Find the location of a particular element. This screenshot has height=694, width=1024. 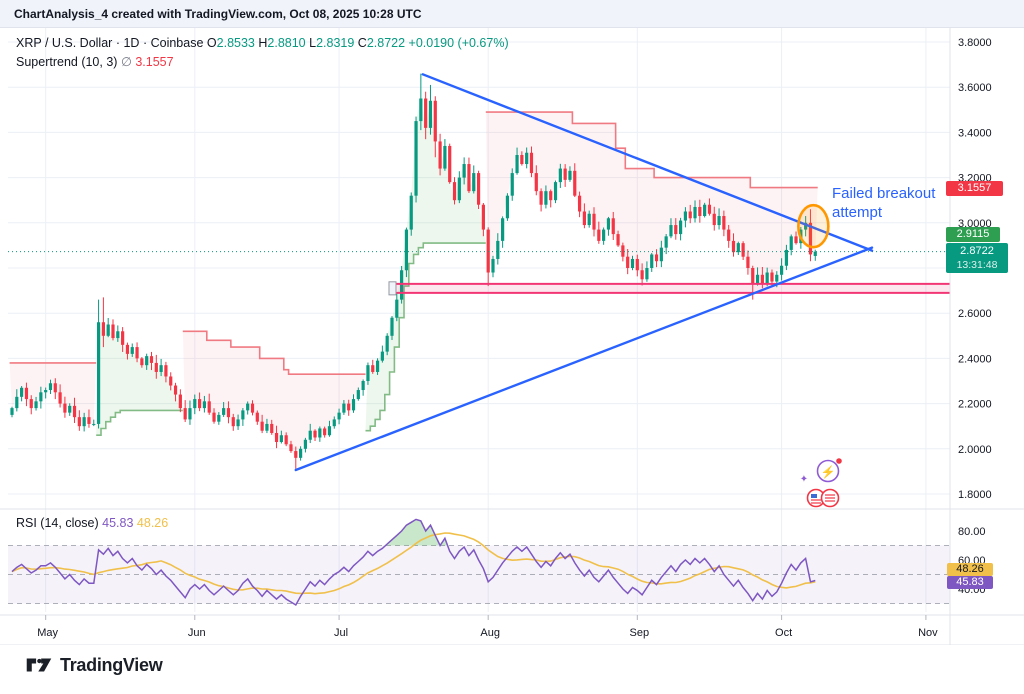

symbol-name: XRP / U.S. Dollar is located at coordinates (64, 43).